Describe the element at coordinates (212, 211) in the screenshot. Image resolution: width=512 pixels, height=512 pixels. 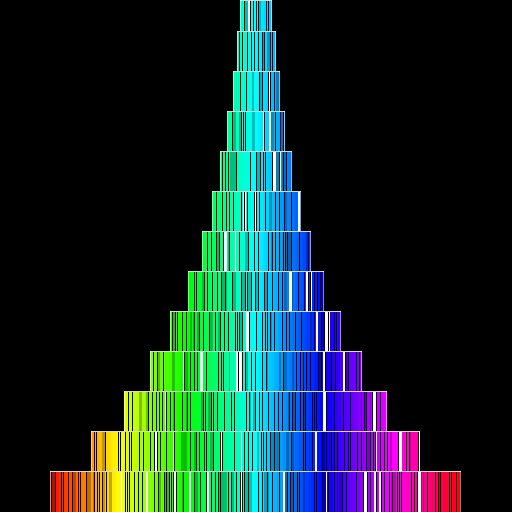
I see `tier-left-edge` at that location.